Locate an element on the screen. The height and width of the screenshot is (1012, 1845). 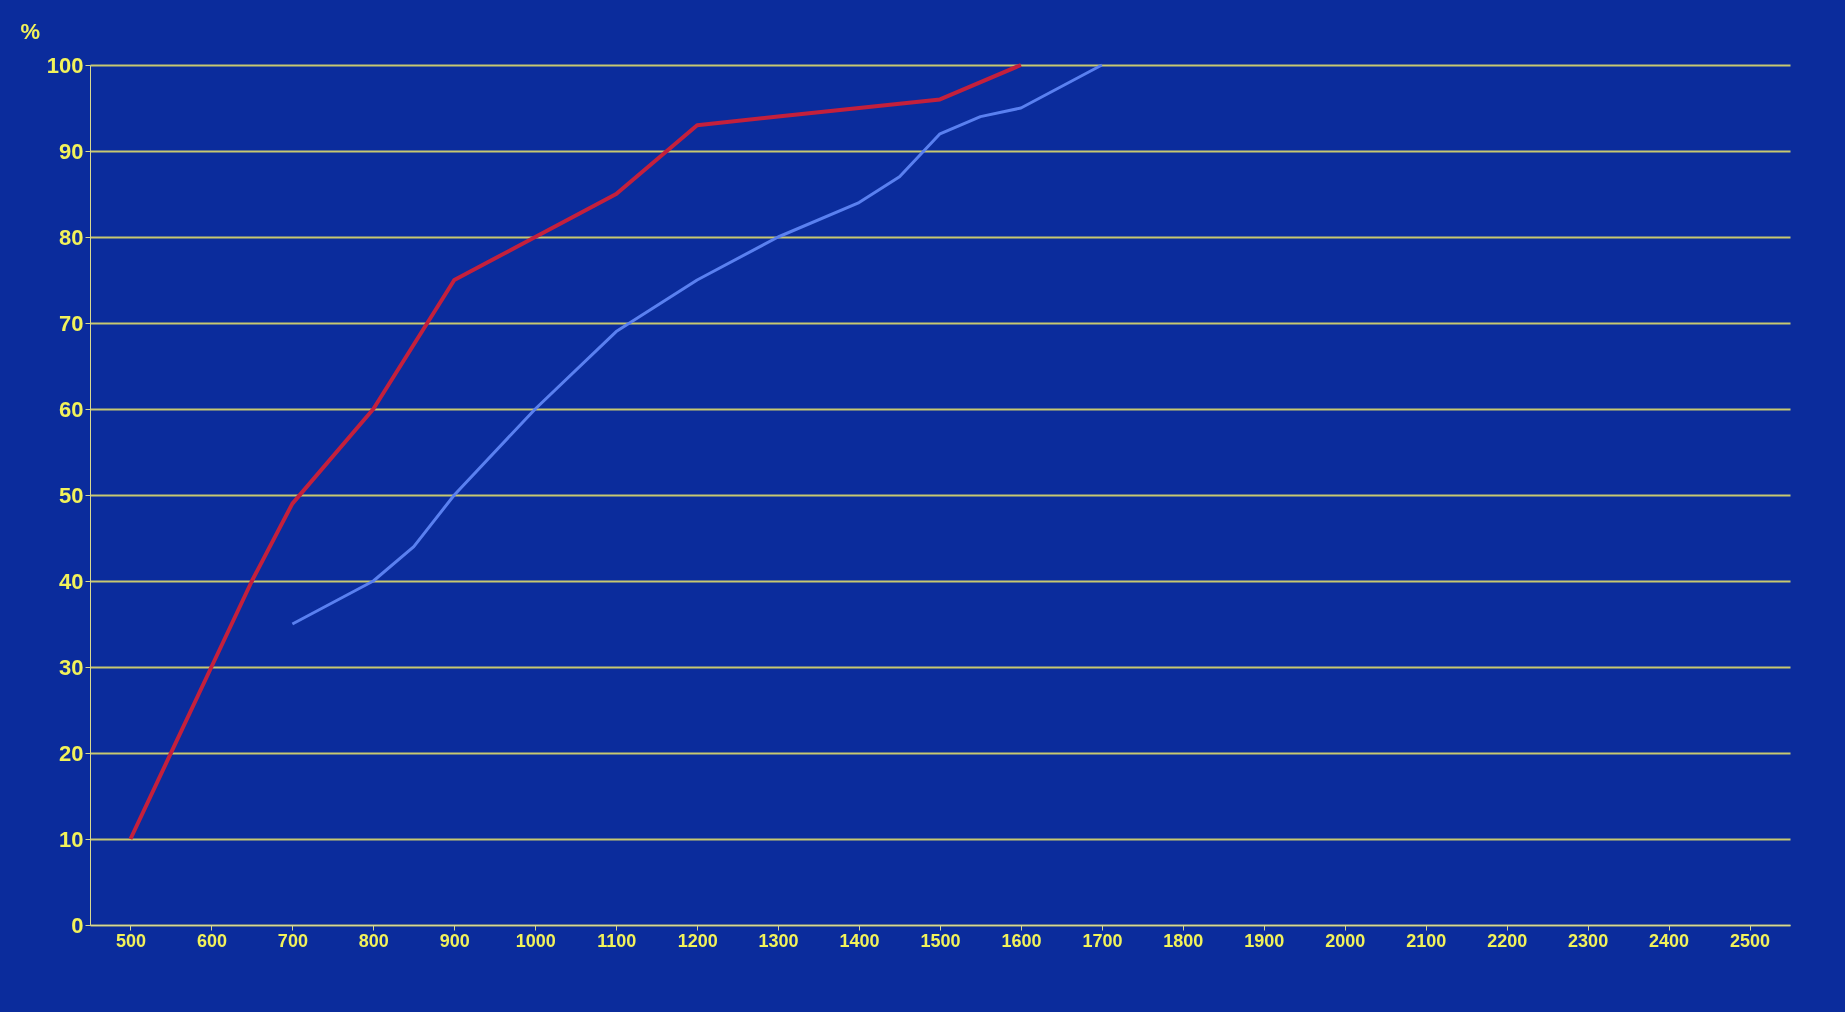
x-tick-label: 1600 is located at coordinates (1021, 940).